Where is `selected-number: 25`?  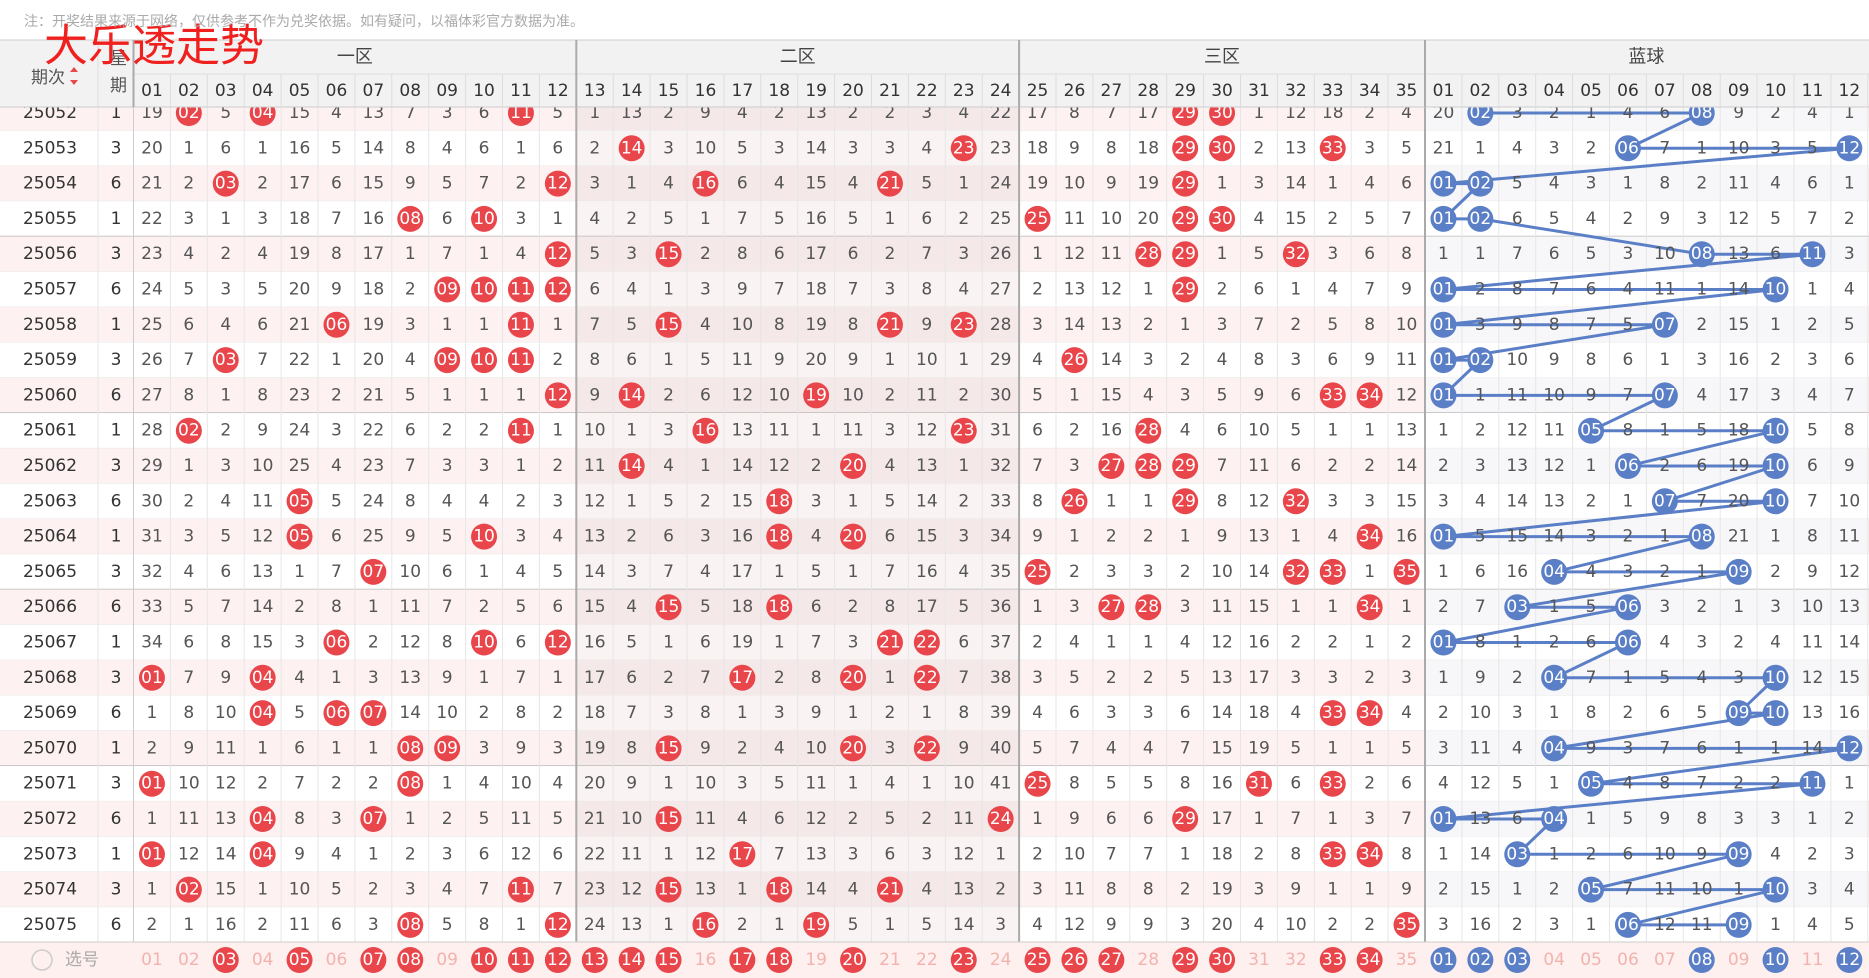 selected-number: 25 is located at coordinates (1038, 960).